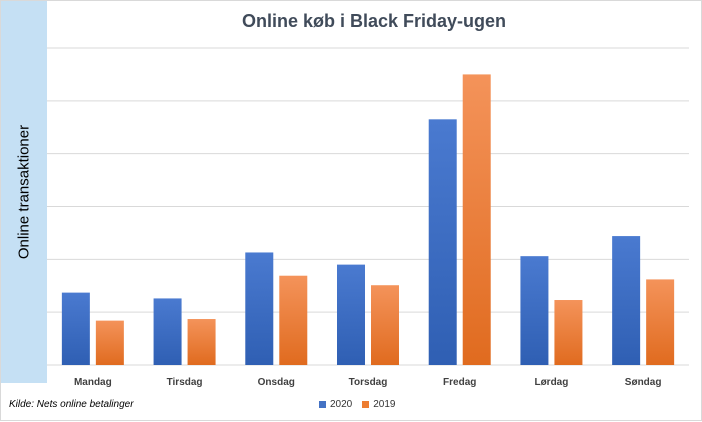  What do you see at coordinates (384, 404) in the screenshot?
I see `legend-label-2019: 2019` at bounding box center [384, 404].